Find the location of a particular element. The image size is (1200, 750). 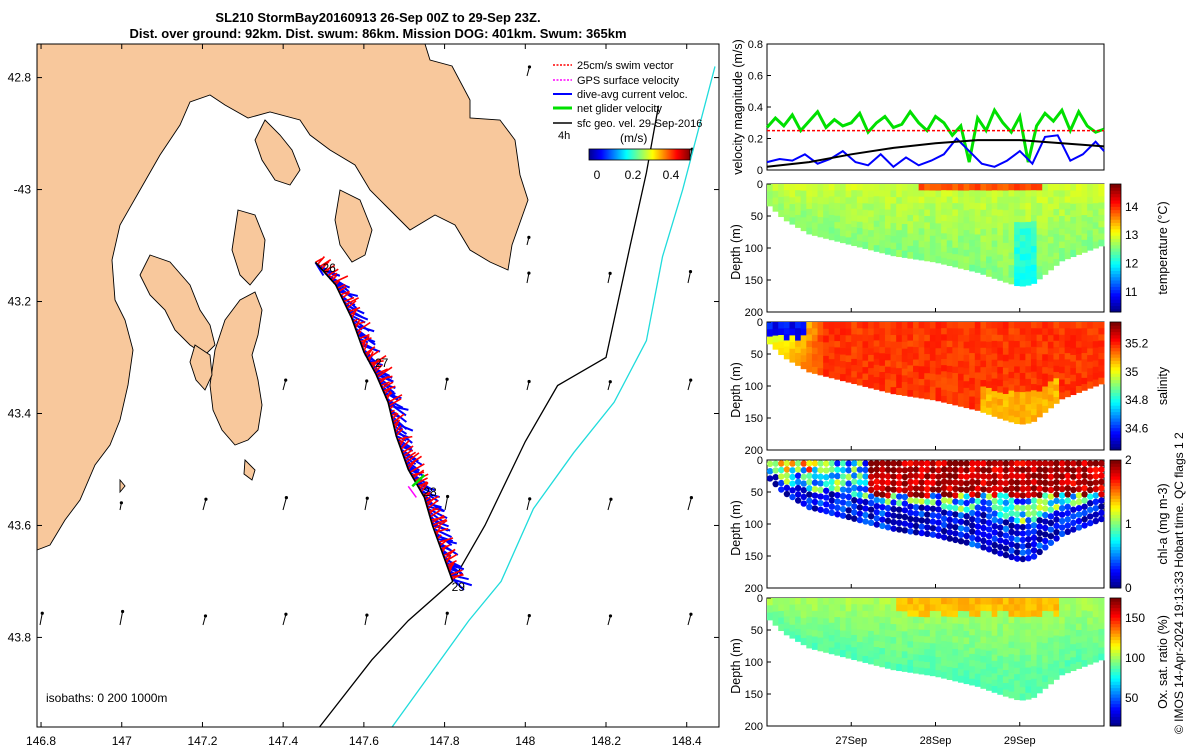

chla-colorbar-tick-2: 2 is located at coordinates (1128, 460).